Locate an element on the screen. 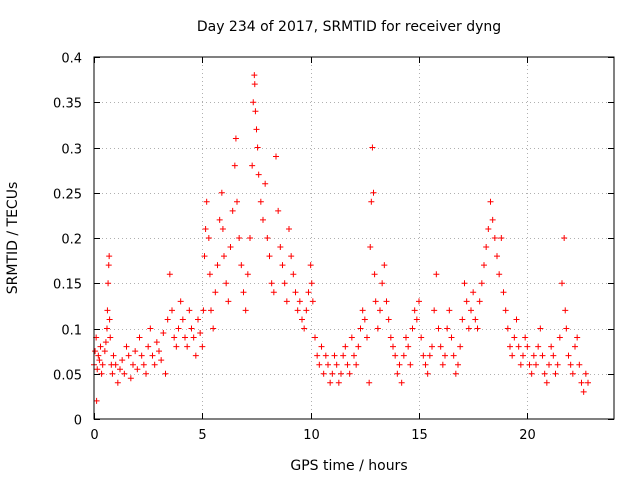 The image size is (640, 480). y-tick-label: 0.4 is located at coordinates (71, 59).